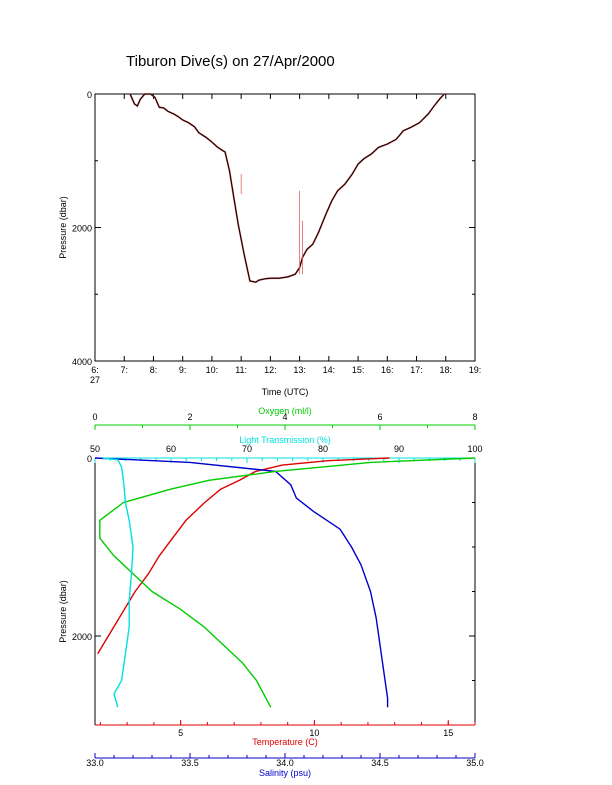 This screenshot has width=612, height=785. I want to click on light_transmission-tick-label: 60, so click(171, 449).